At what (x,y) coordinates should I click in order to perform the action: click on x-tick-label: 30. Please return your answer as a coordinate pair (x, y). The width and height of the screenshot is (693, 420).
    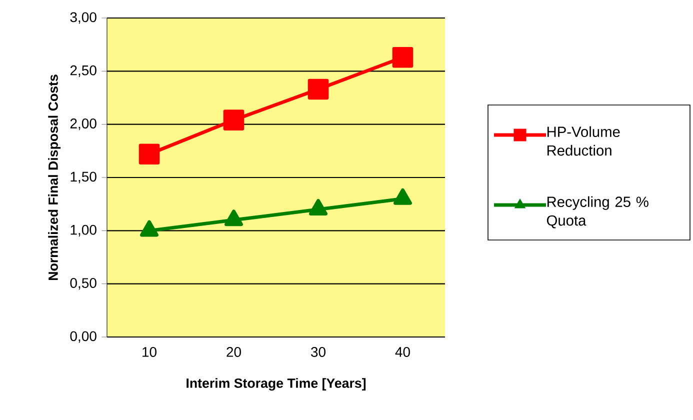
    Looking at the image, I should click on (318, 352).